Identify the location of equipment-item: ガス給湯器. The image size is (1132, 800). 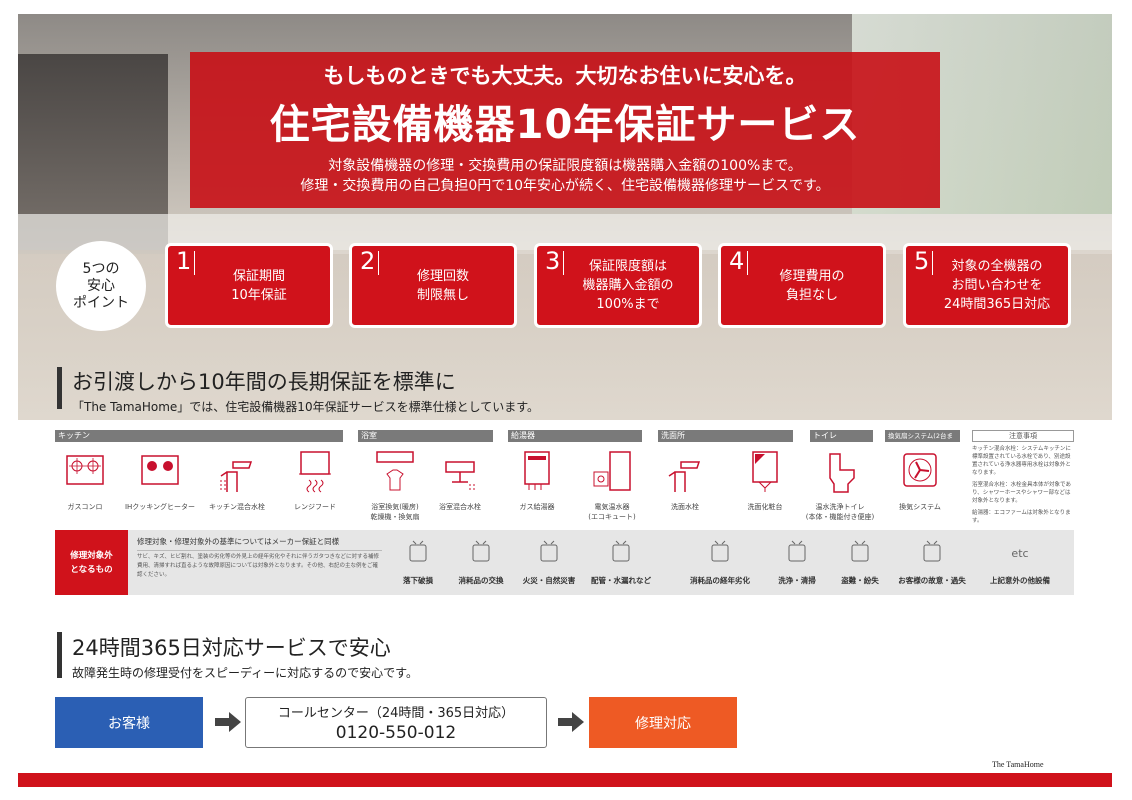
(537, 480).